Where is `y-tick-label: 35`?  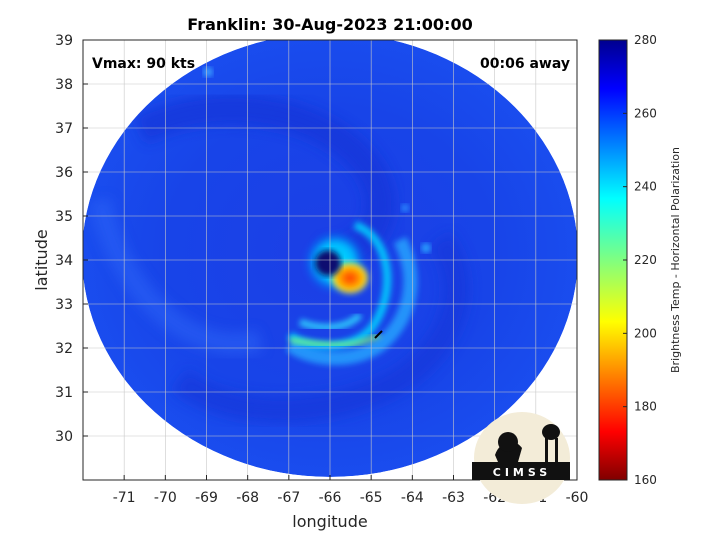
y-tick-label: 35 is located at coordinates (64, 217).